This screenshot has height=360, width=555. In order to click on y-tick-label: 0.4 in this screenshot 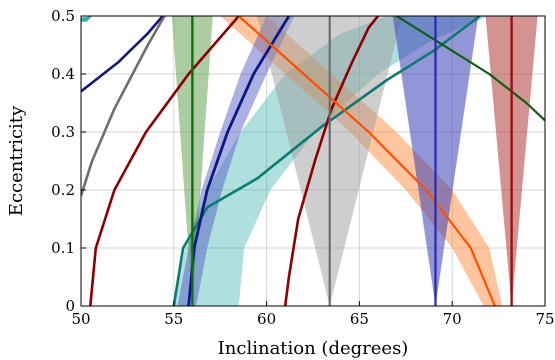, I will do `click(63, 74)`.